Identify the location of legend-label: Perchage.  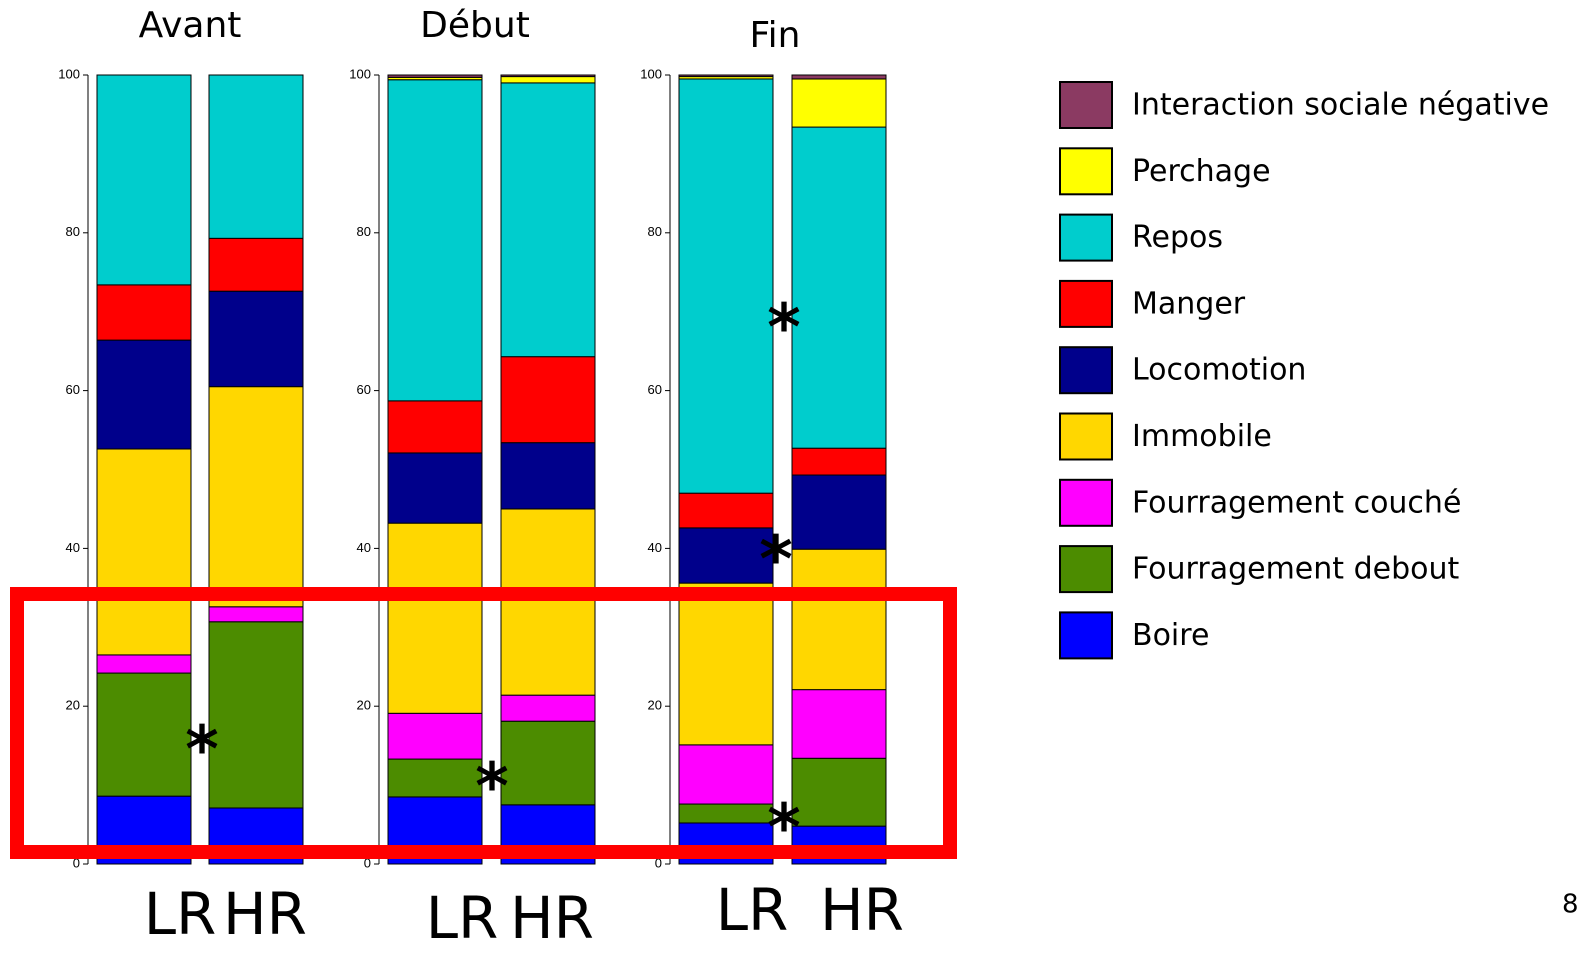
(1201, 171).